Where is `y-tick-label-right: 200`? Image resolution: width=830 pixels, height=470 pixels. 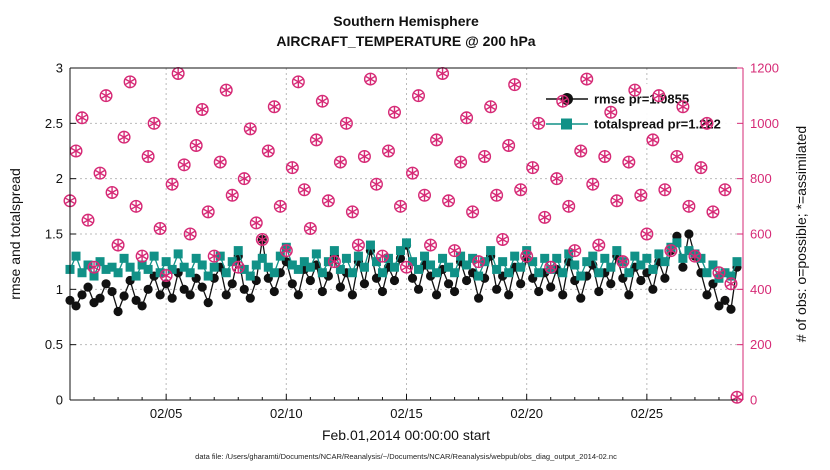
y-tick-label-right: 200 is located at coordinates (761, 344).